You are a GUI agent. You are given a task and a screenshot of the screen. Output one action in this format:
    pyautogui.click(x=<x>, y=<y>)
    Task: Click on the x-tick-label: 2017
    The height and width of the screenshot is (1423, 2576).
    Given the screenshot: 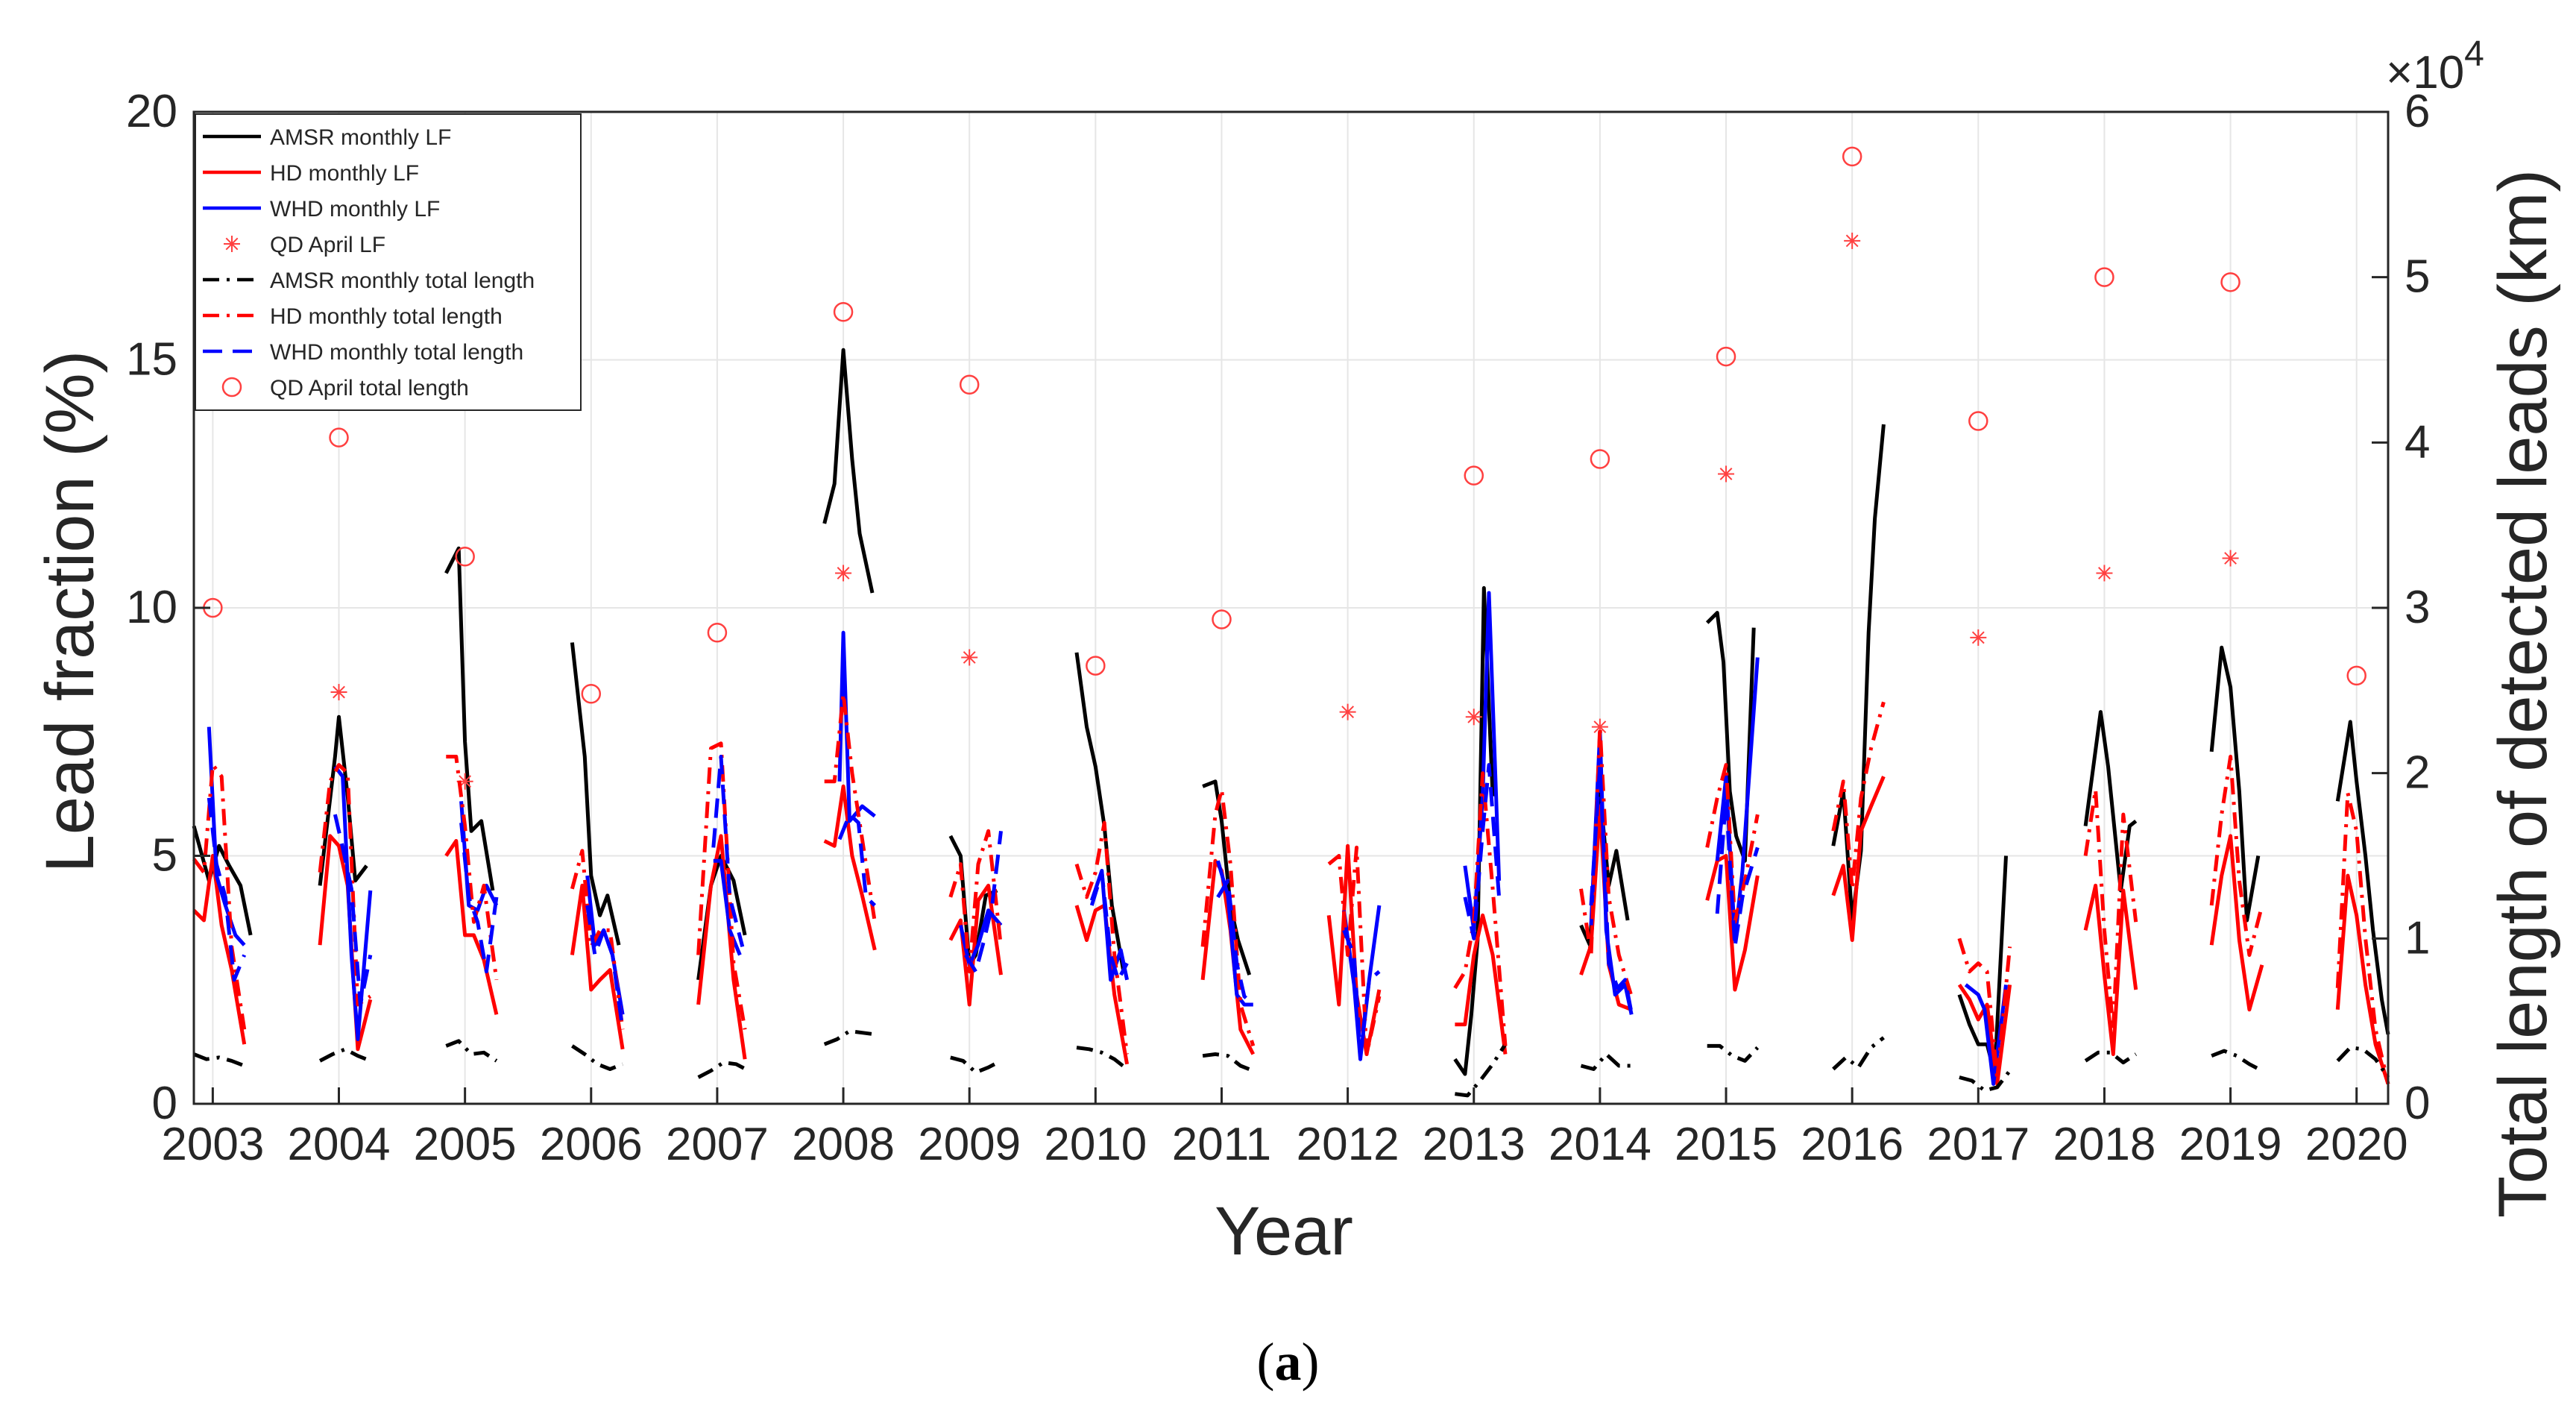 What is the action you would take?
    pyautogui.click(x=1978, y=1145)
    